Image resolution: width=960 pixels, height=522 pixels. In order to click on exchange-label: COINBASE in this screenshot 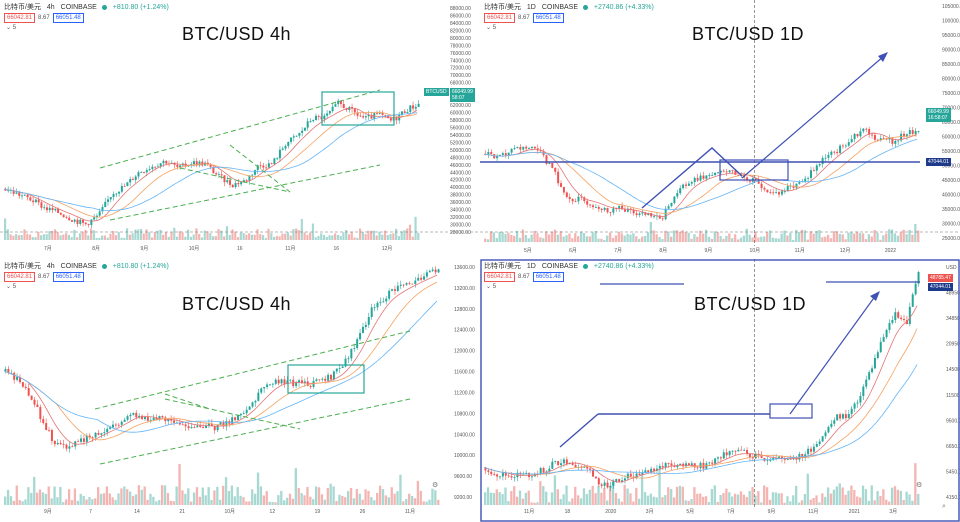, I will do `click(559, 7)`.